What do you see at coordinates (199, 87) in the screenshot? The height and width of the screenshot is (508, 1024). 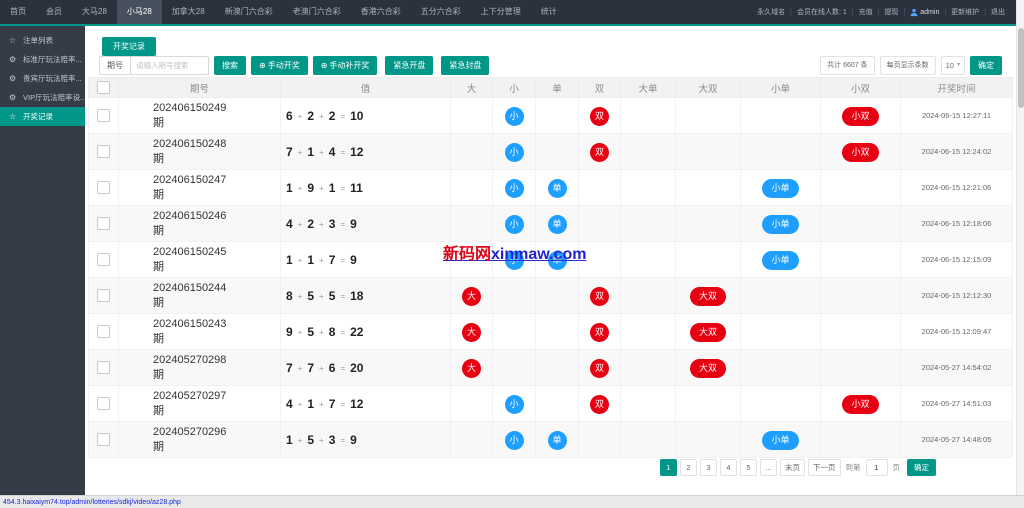 I see `col-header-1: 期号` at bounding box center [199, 87].